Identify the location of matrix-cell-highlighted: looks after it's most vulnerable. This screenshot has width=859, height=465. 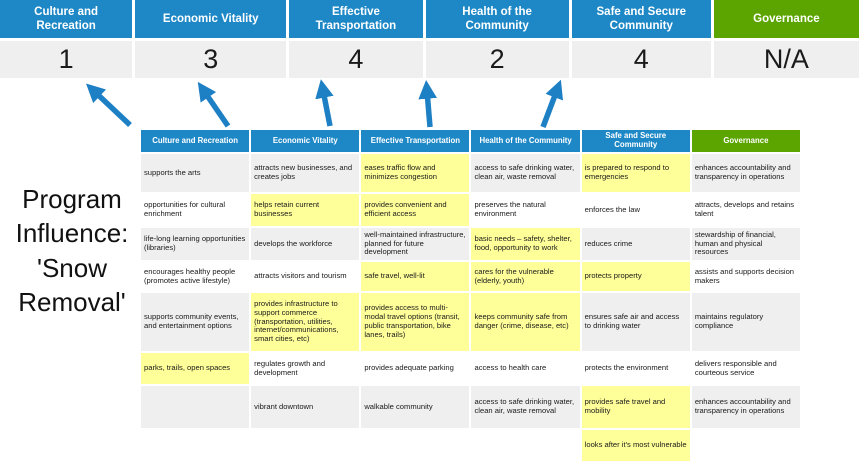
(635, 445).